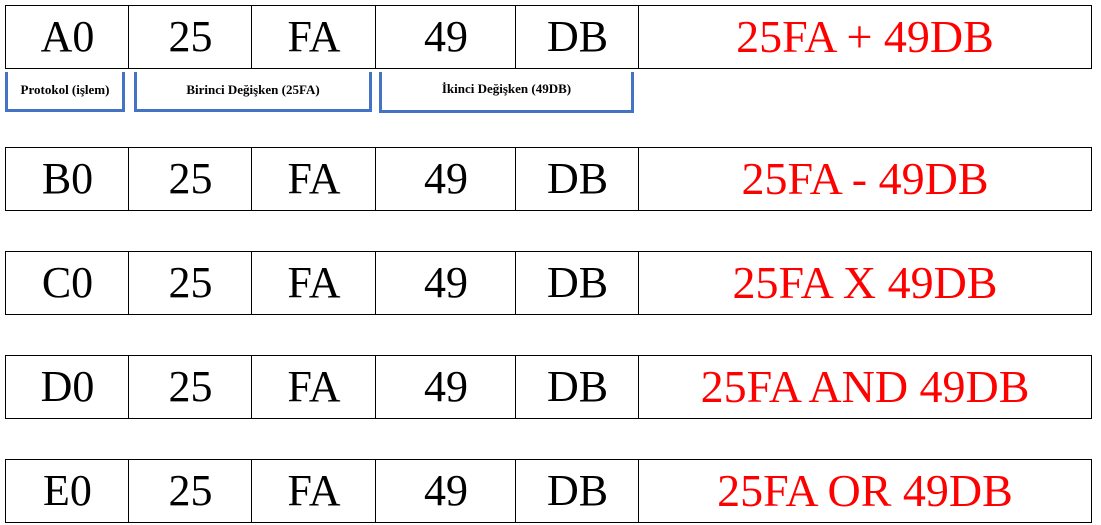 The width and height of the screenshot is (1101, 525). Describe the element at coordinates (67, 387) in the screenshot. I see `protocol-cell: D0` at that location.